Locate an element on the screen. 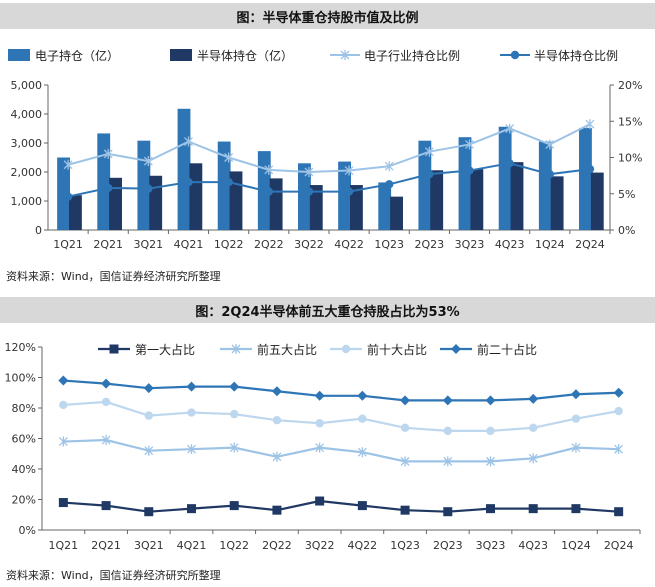  y-tick-label: 0% is located at coordinates (27, 530).